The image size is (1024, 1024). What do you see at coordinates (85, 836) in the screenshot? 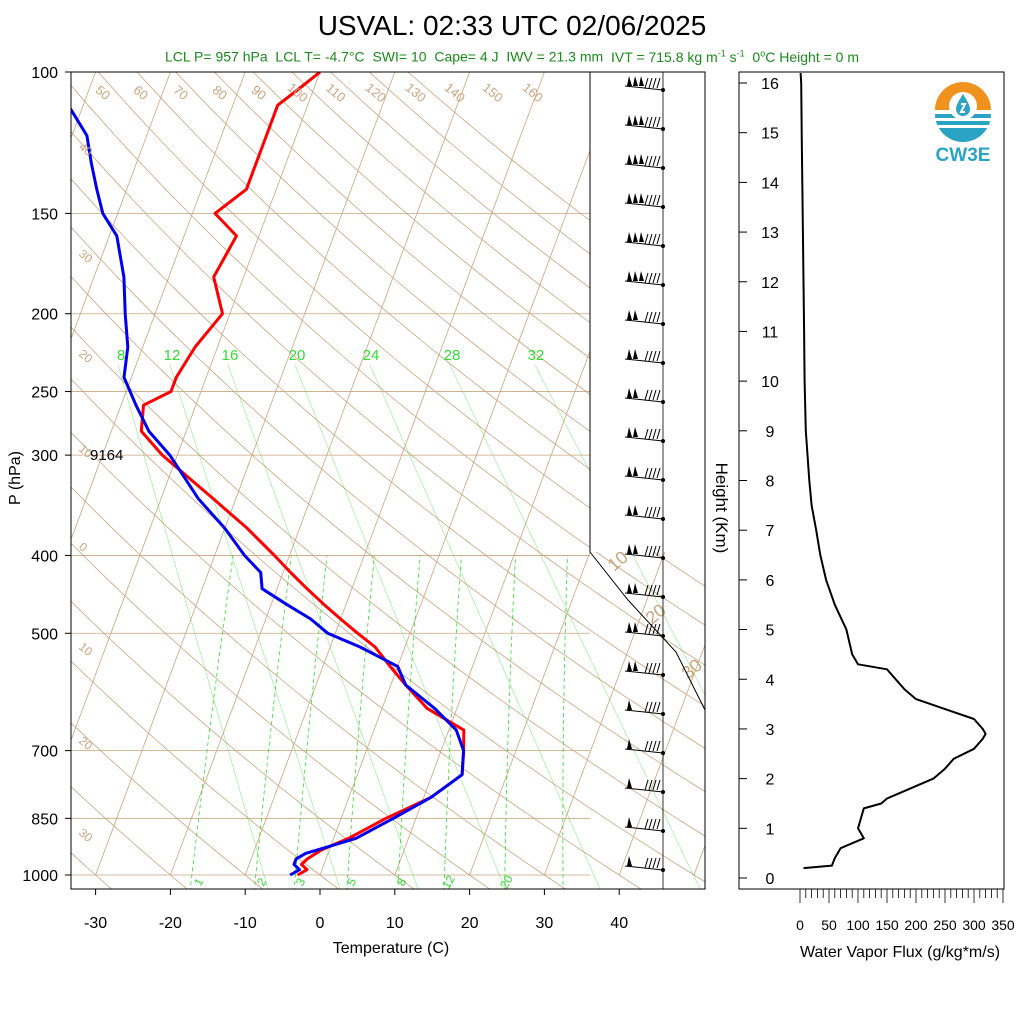
I see `adiabat-label-left: 30` at bounding box center [85, 836].